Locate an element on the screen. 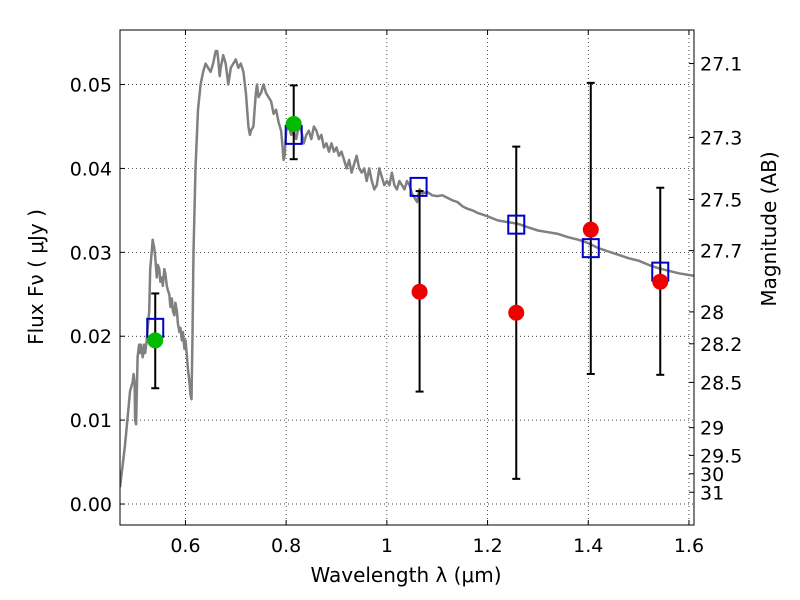  y2-tick-label: 29.5 is located at coordinates (721, 456).